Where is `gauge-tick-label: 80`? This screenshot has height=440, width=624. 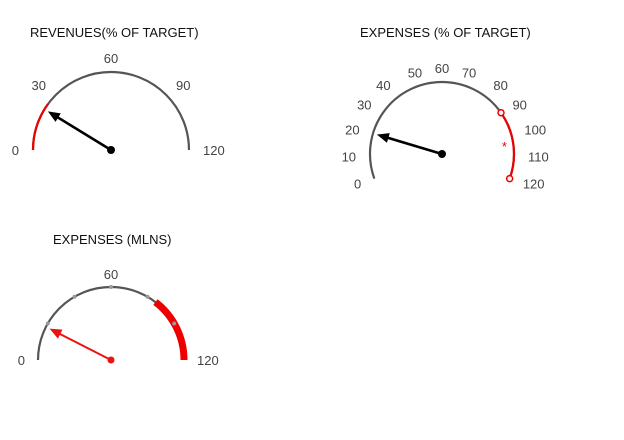
gauge-tick-label: 80 is located at coordinates (500, 85).